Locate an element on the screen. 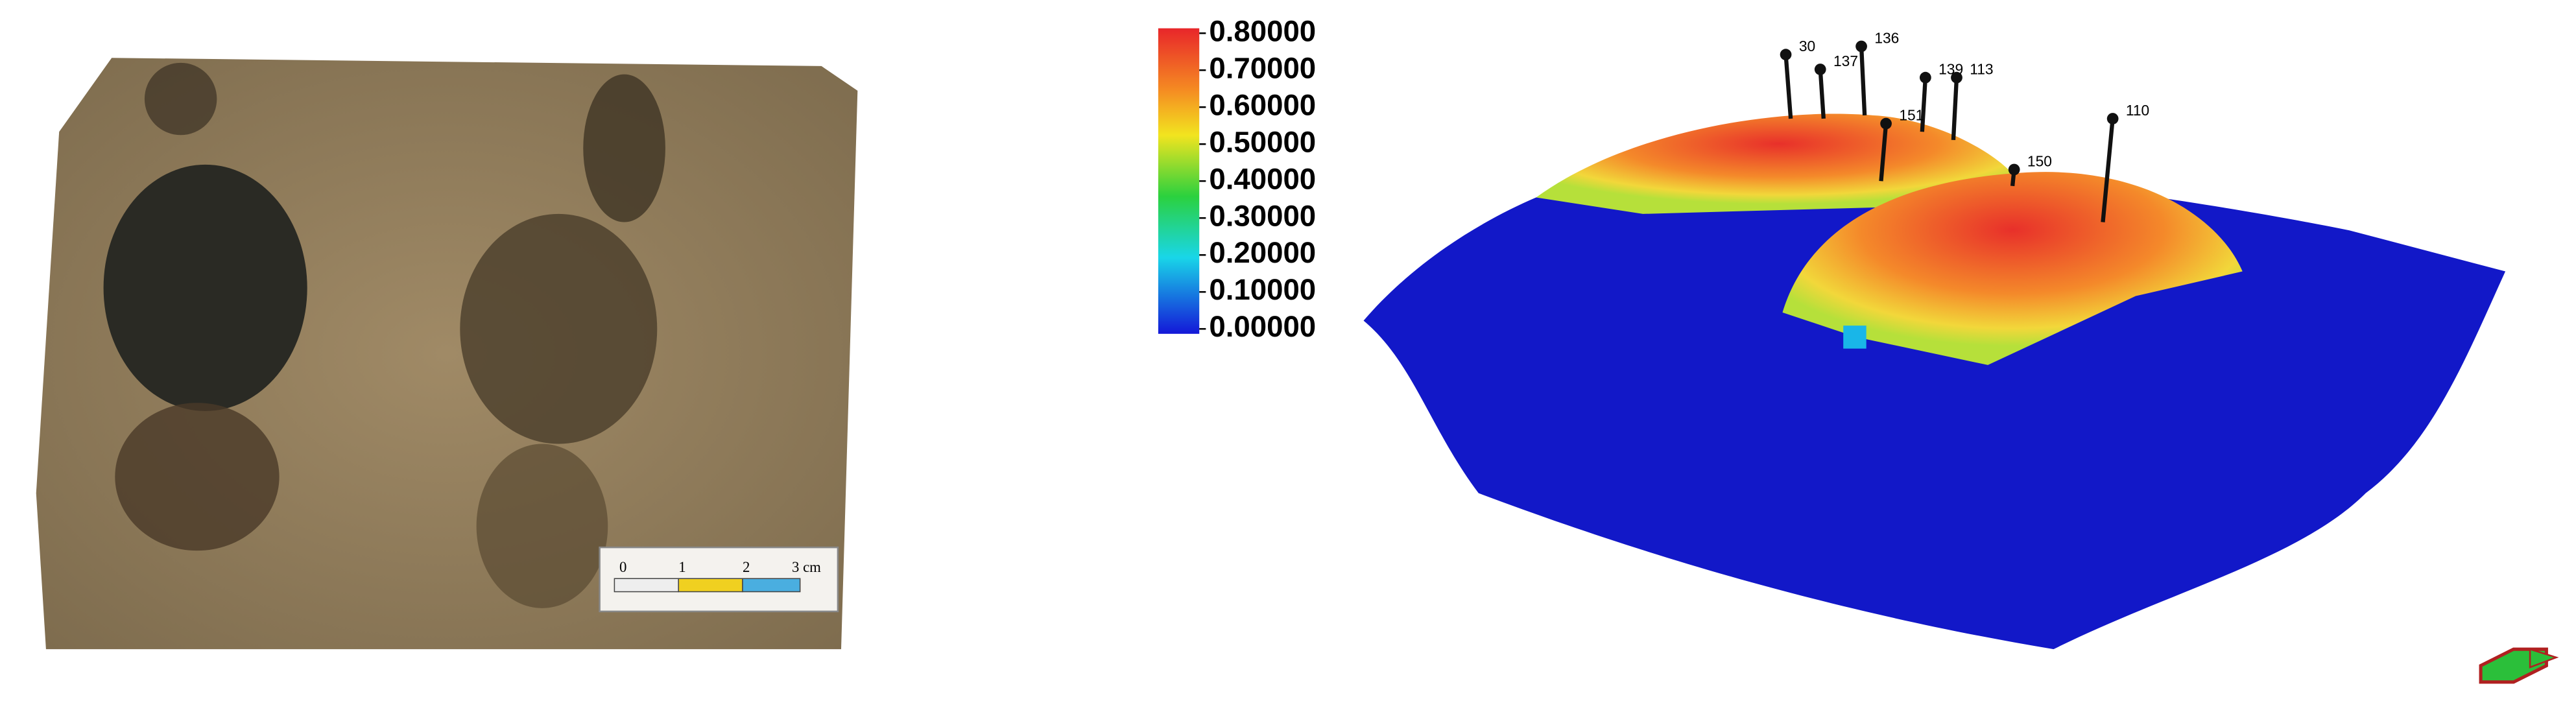 This screenshot has width=2576, height=712. scale-label: 2 is located at coordinates (746, 567).